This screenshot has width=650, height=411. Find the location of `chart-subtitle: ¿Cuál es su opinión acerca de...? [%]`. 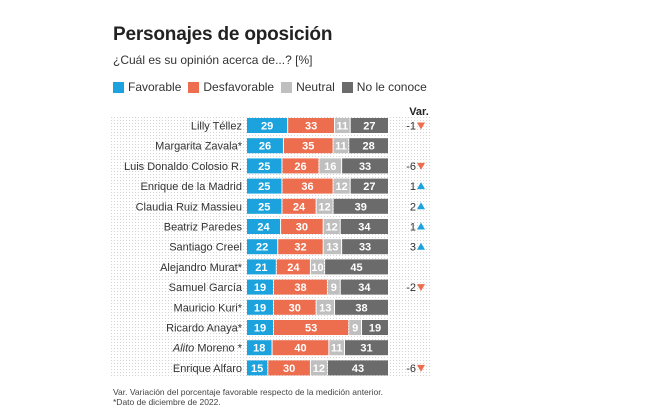

chart-subtitle: ¿Cuál es su opinión acerca de...? [%] is located at coordinates (213, 60).